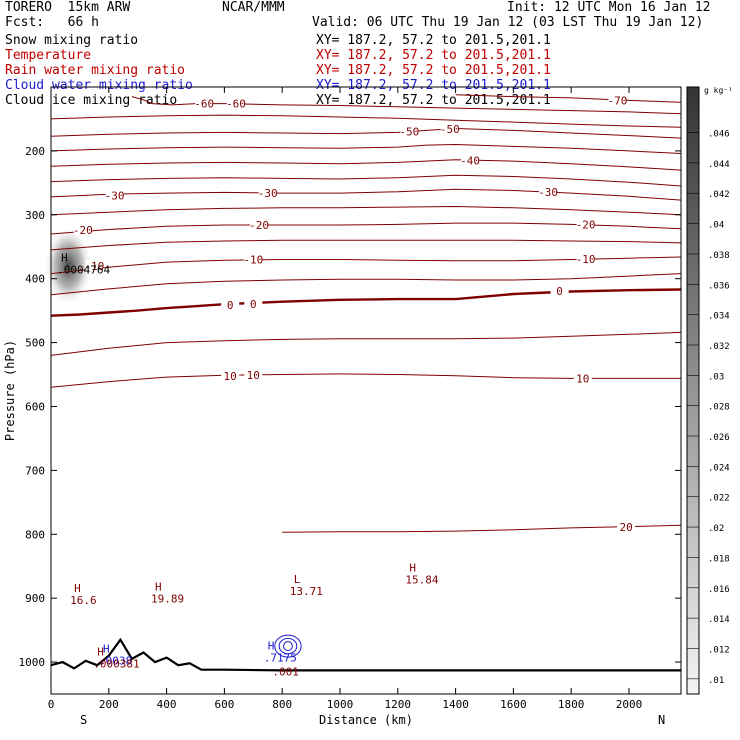 This screenshot has height=740, width=740. Describe the element at coordinates (455, 704) in the screenshot. I see `x-tick-label: 1400` at that location.